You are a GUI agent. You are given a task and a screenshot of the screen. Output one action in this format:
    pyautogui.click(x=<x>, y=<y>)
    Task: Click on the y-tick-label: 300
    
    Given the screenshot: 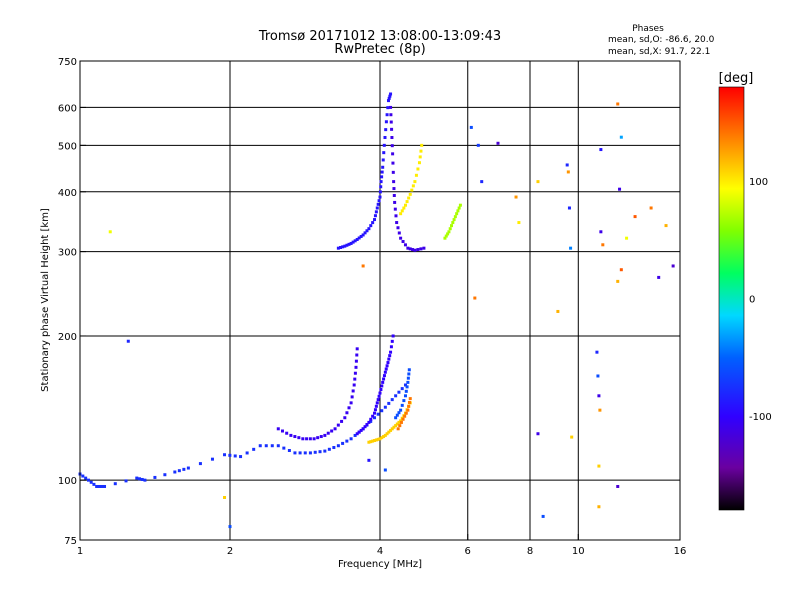 What is the action you would take?
    pyautogui.click(x=67, y=253)
    